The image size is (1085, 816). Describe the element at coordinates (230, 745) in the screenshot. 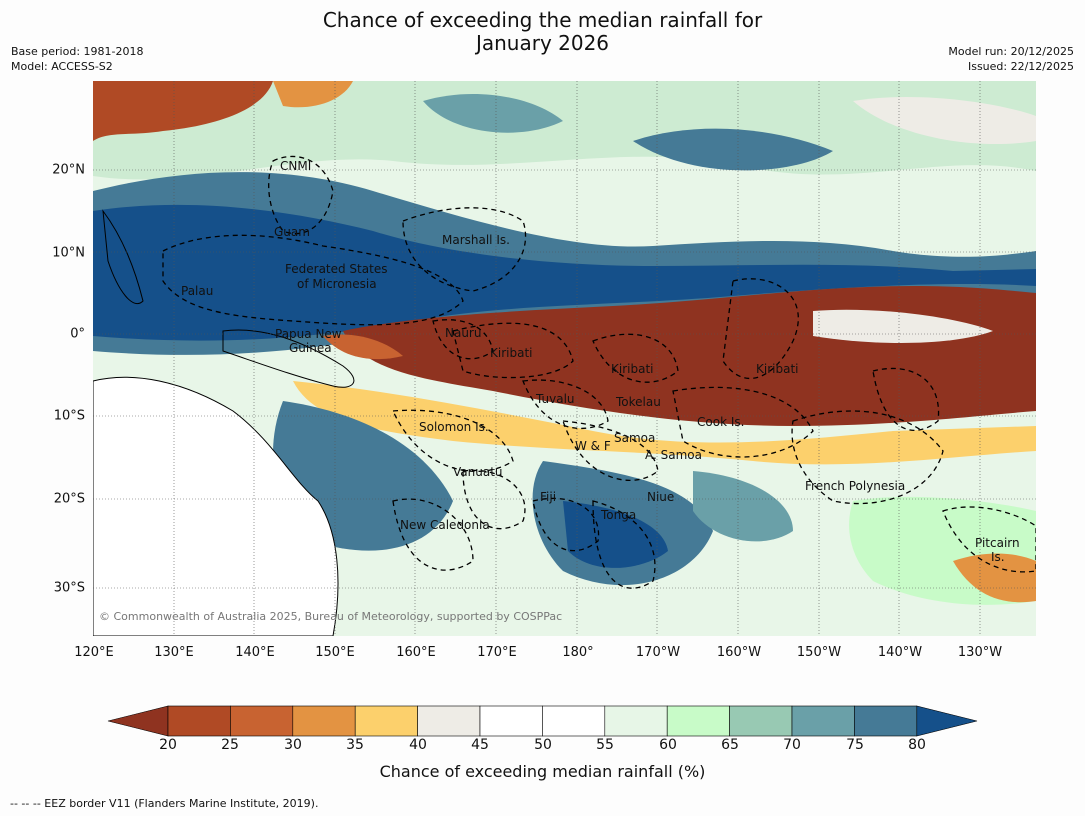

I see `colorbar-tick: 25` at that location.